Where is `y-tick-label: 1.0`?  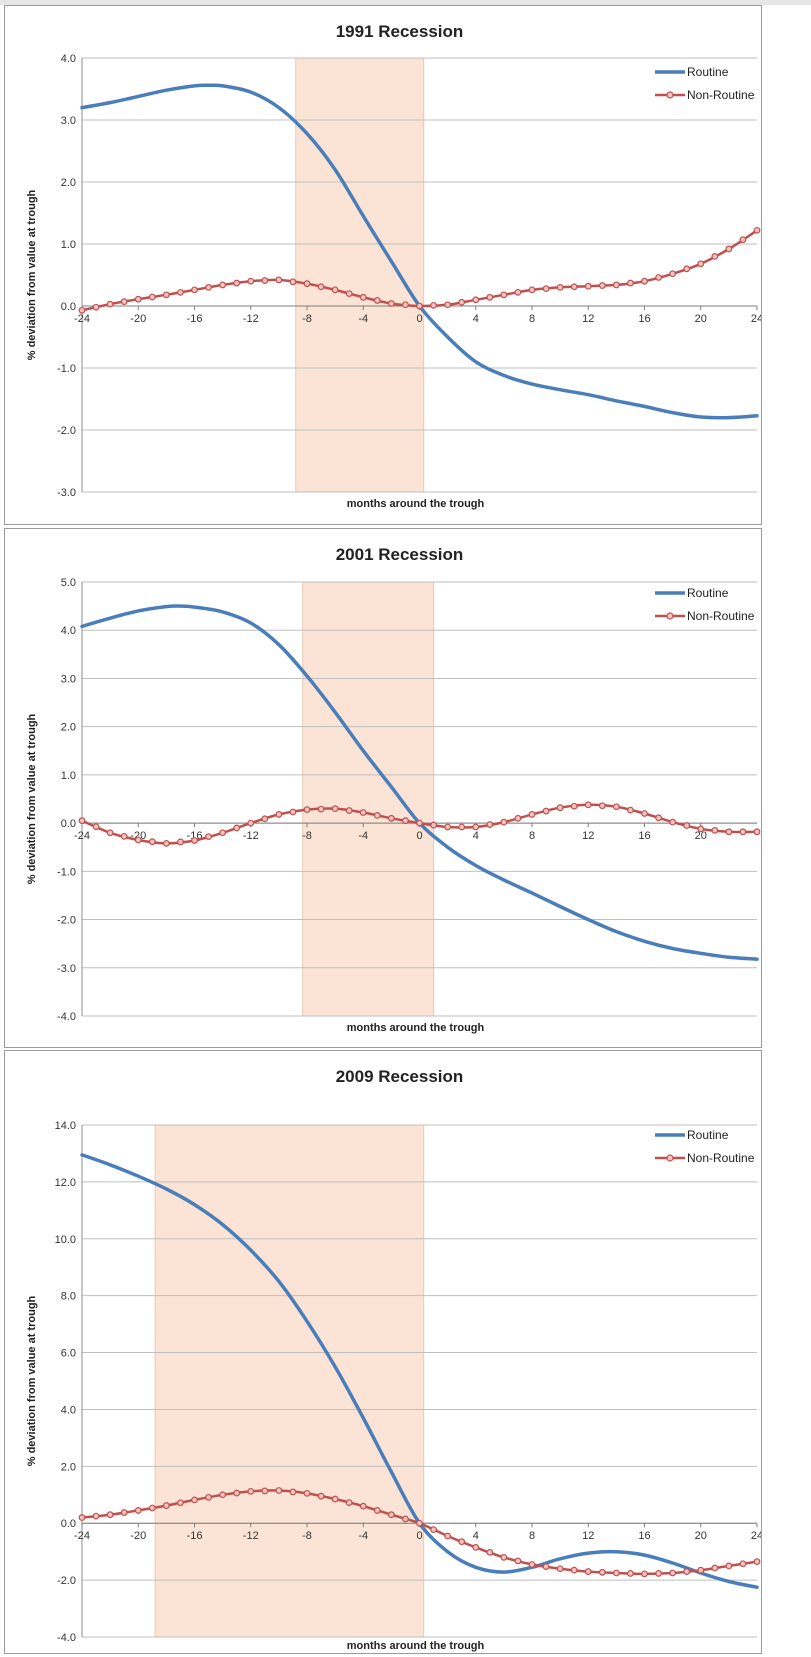
y-tick-label: 1.0 is located at coordinates (68, 776).